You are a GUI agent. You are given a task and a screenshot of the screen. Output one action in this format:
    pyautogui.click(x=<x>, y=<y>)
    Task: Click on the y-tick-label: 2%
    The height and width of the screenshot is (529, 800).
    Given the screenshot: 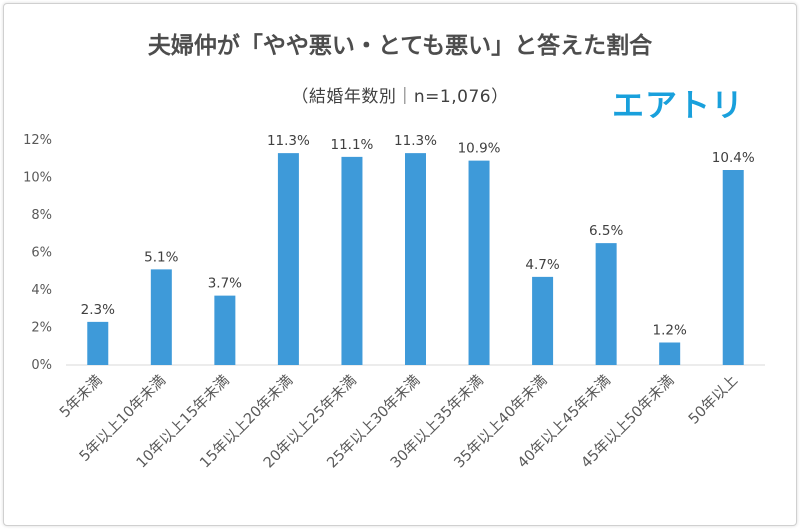 What is the action you would take?
    pyautogui.click(x=41, y=328)
    